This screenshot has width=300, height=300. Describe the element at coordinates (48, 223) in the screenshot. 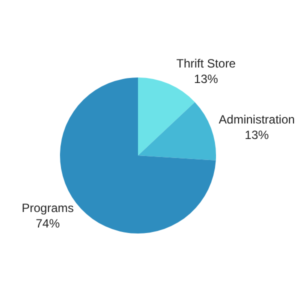

I see `data-label: 74%` at that location.